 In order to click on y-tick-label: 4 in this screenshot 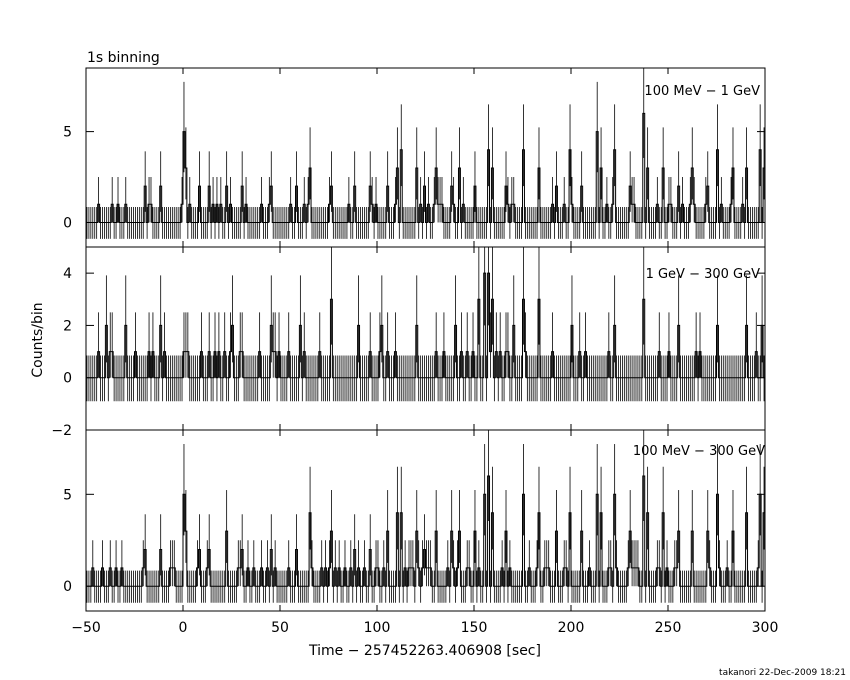, I will do `click(67, 274)`.